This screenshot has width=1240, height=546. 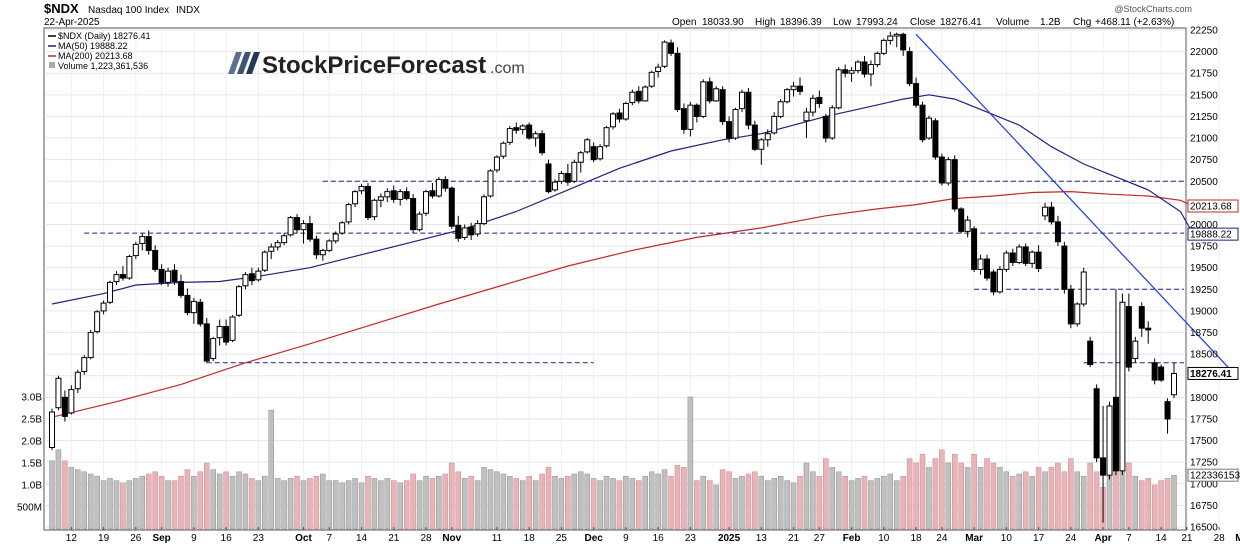 What do you see at coordinates (1204, 247) in the screenshot?
I see `y-tick-label: 19750` at bounding box center [1204, 247].